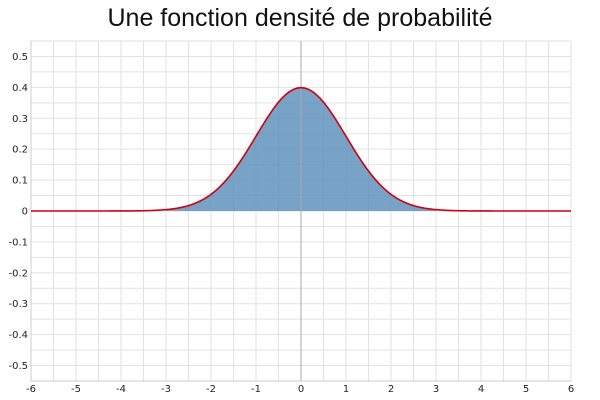  What do you see at coordinates (391, 389) in the screenshot?
I see `x-tick-label: 2` at bounding box center [391, 389].